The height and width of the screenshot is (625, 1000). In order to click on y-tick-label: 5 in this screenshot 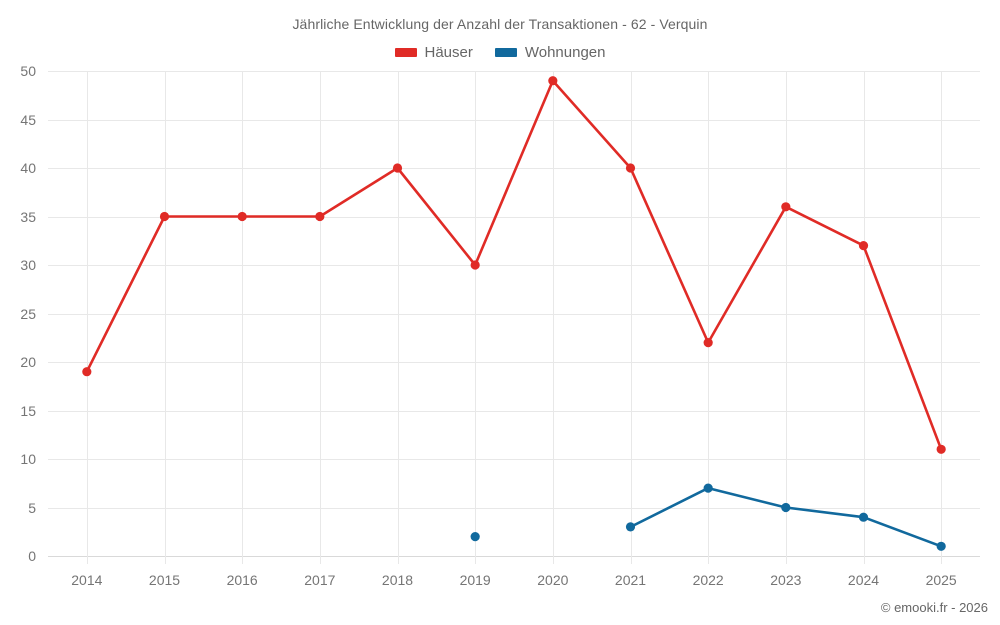, I will do `click(32, 507)`.